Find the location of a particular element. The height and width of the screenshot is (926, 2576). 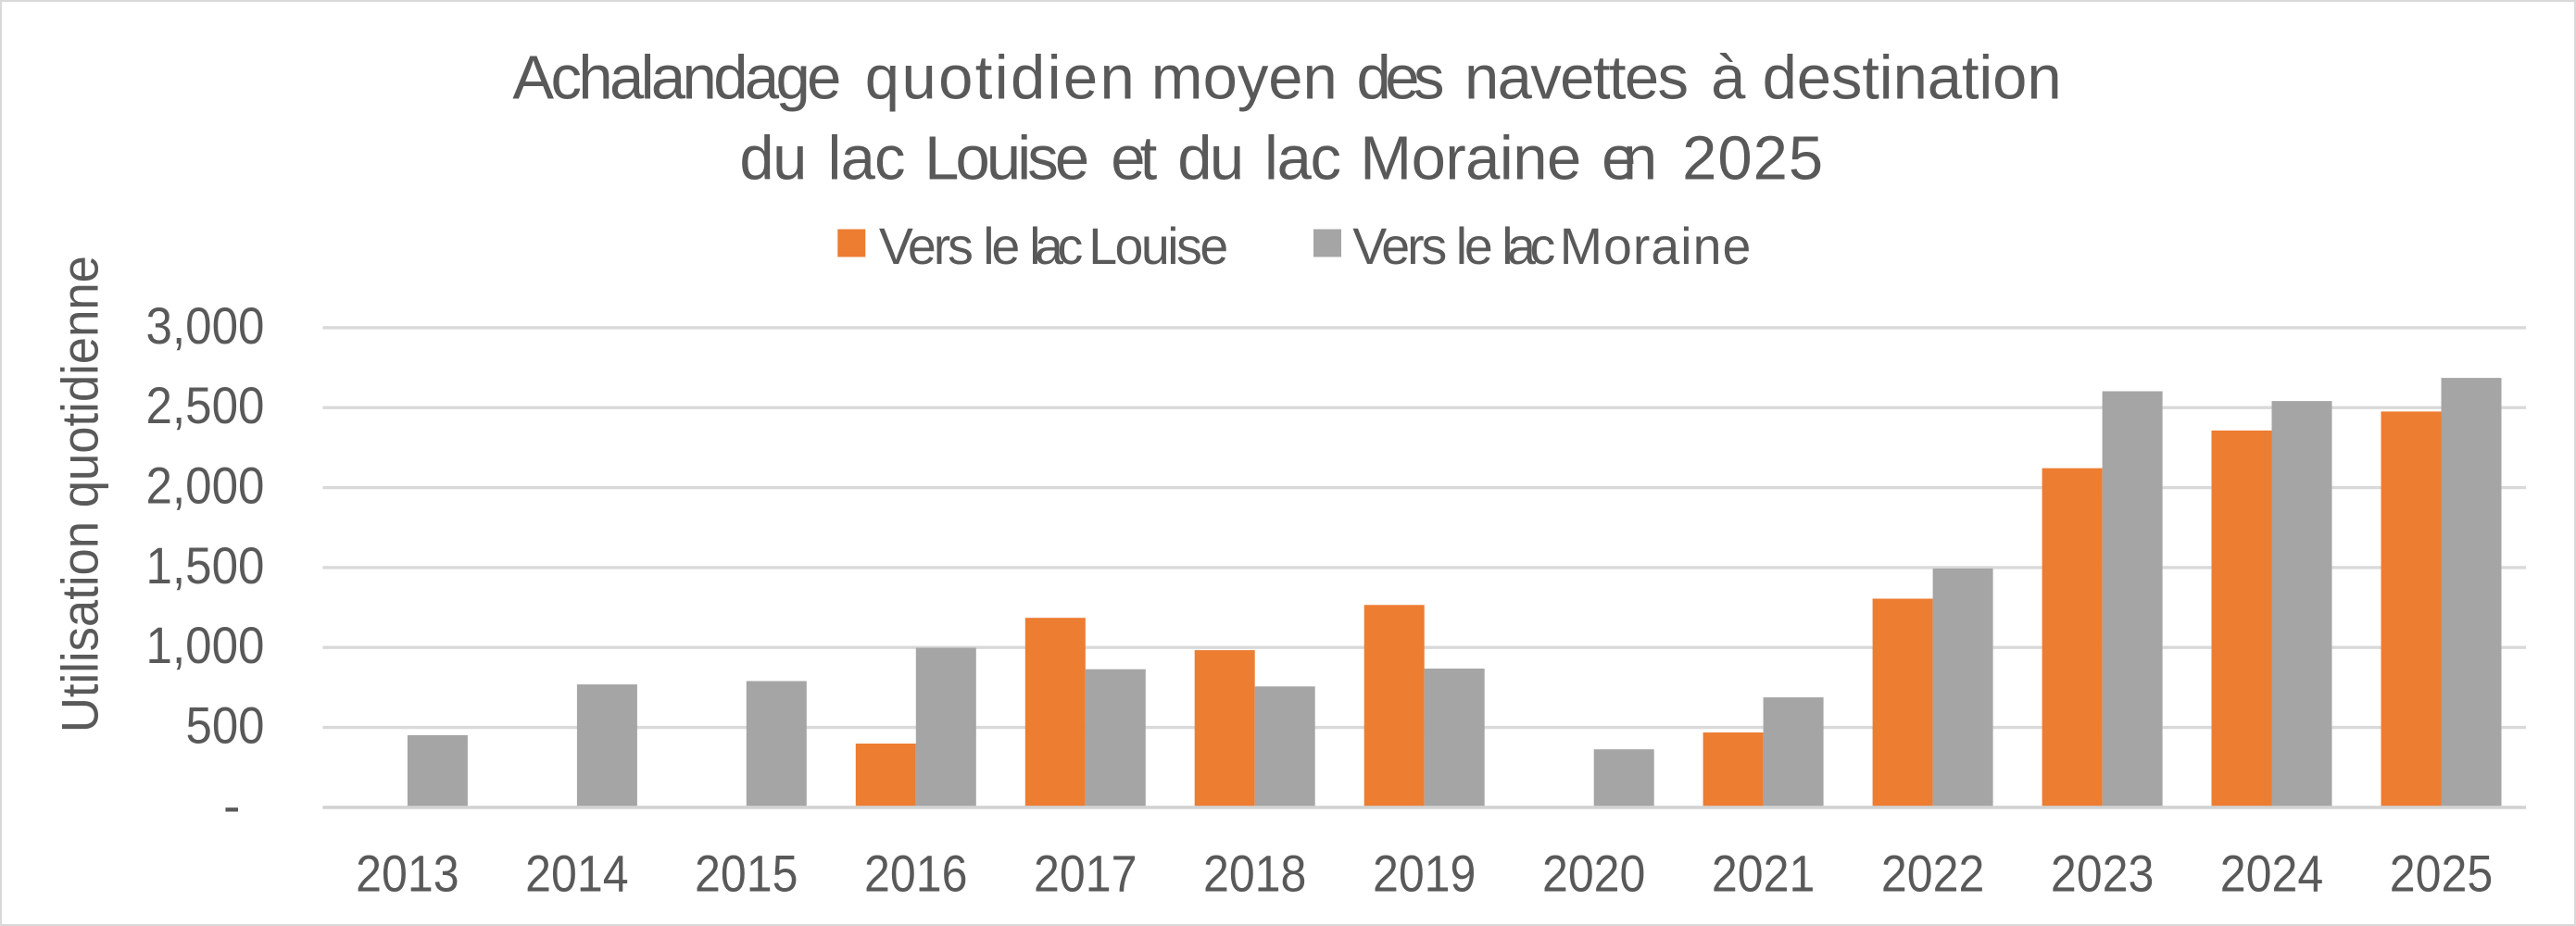

svg-text: 2021 is located at coordinates (1764, 874).